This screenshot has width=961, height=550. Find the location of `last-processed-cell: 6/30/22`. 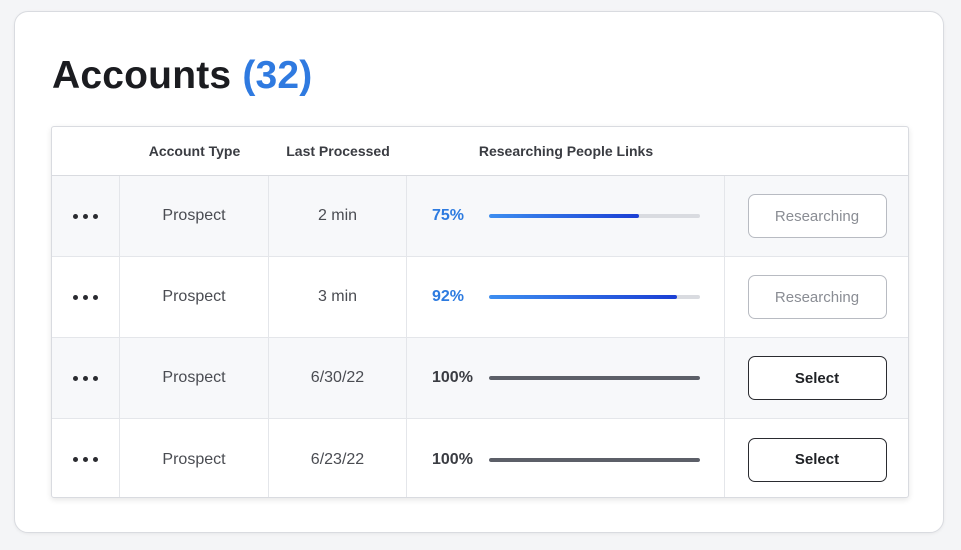

last-processed-cell: 6/30/22 is located at coordinates (338, 378).